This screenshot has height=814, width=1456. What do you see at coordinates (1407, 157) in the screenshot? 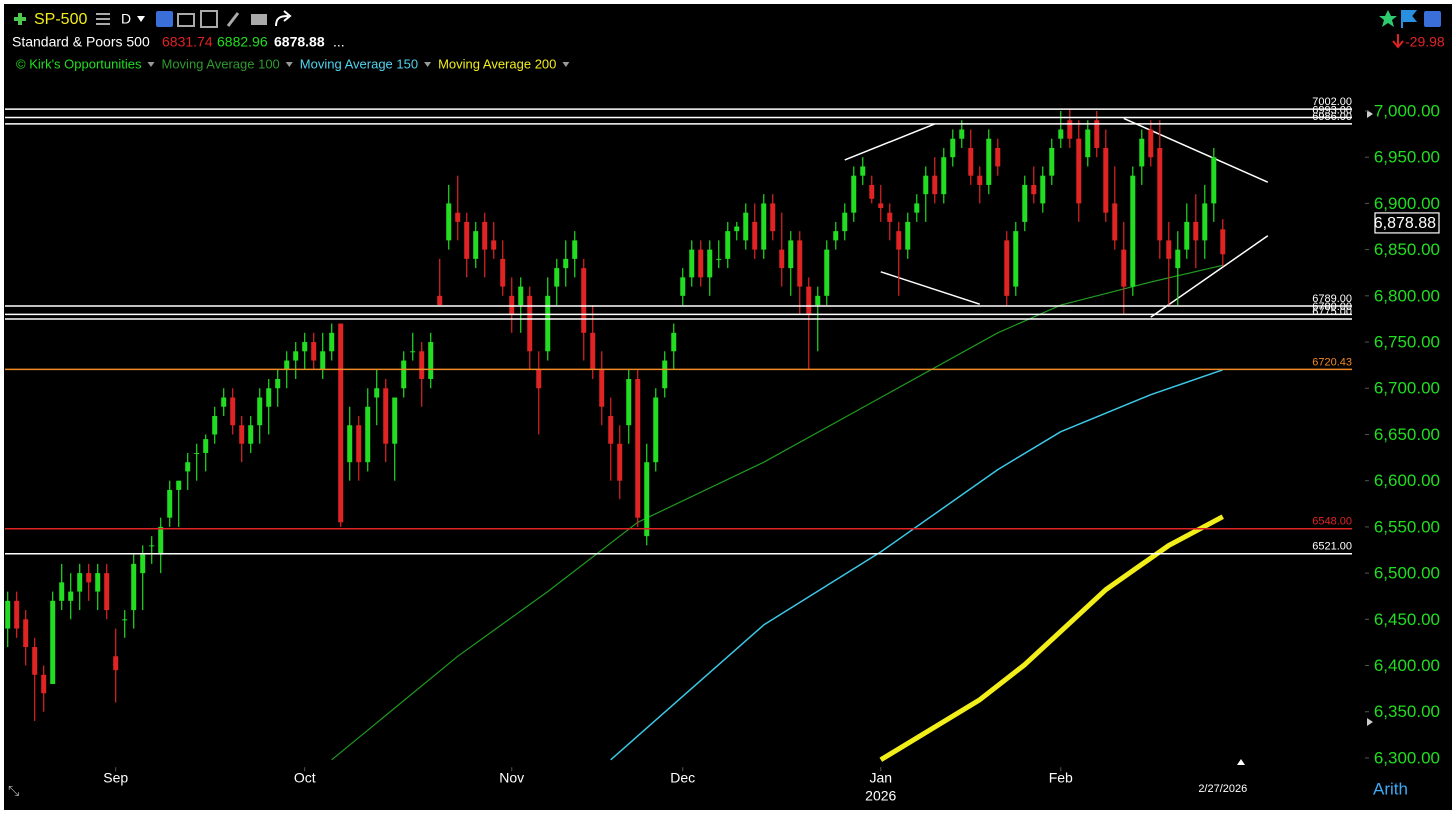
I see `y-tick-label: 6,950.00` at bounding box center [1407, 157].